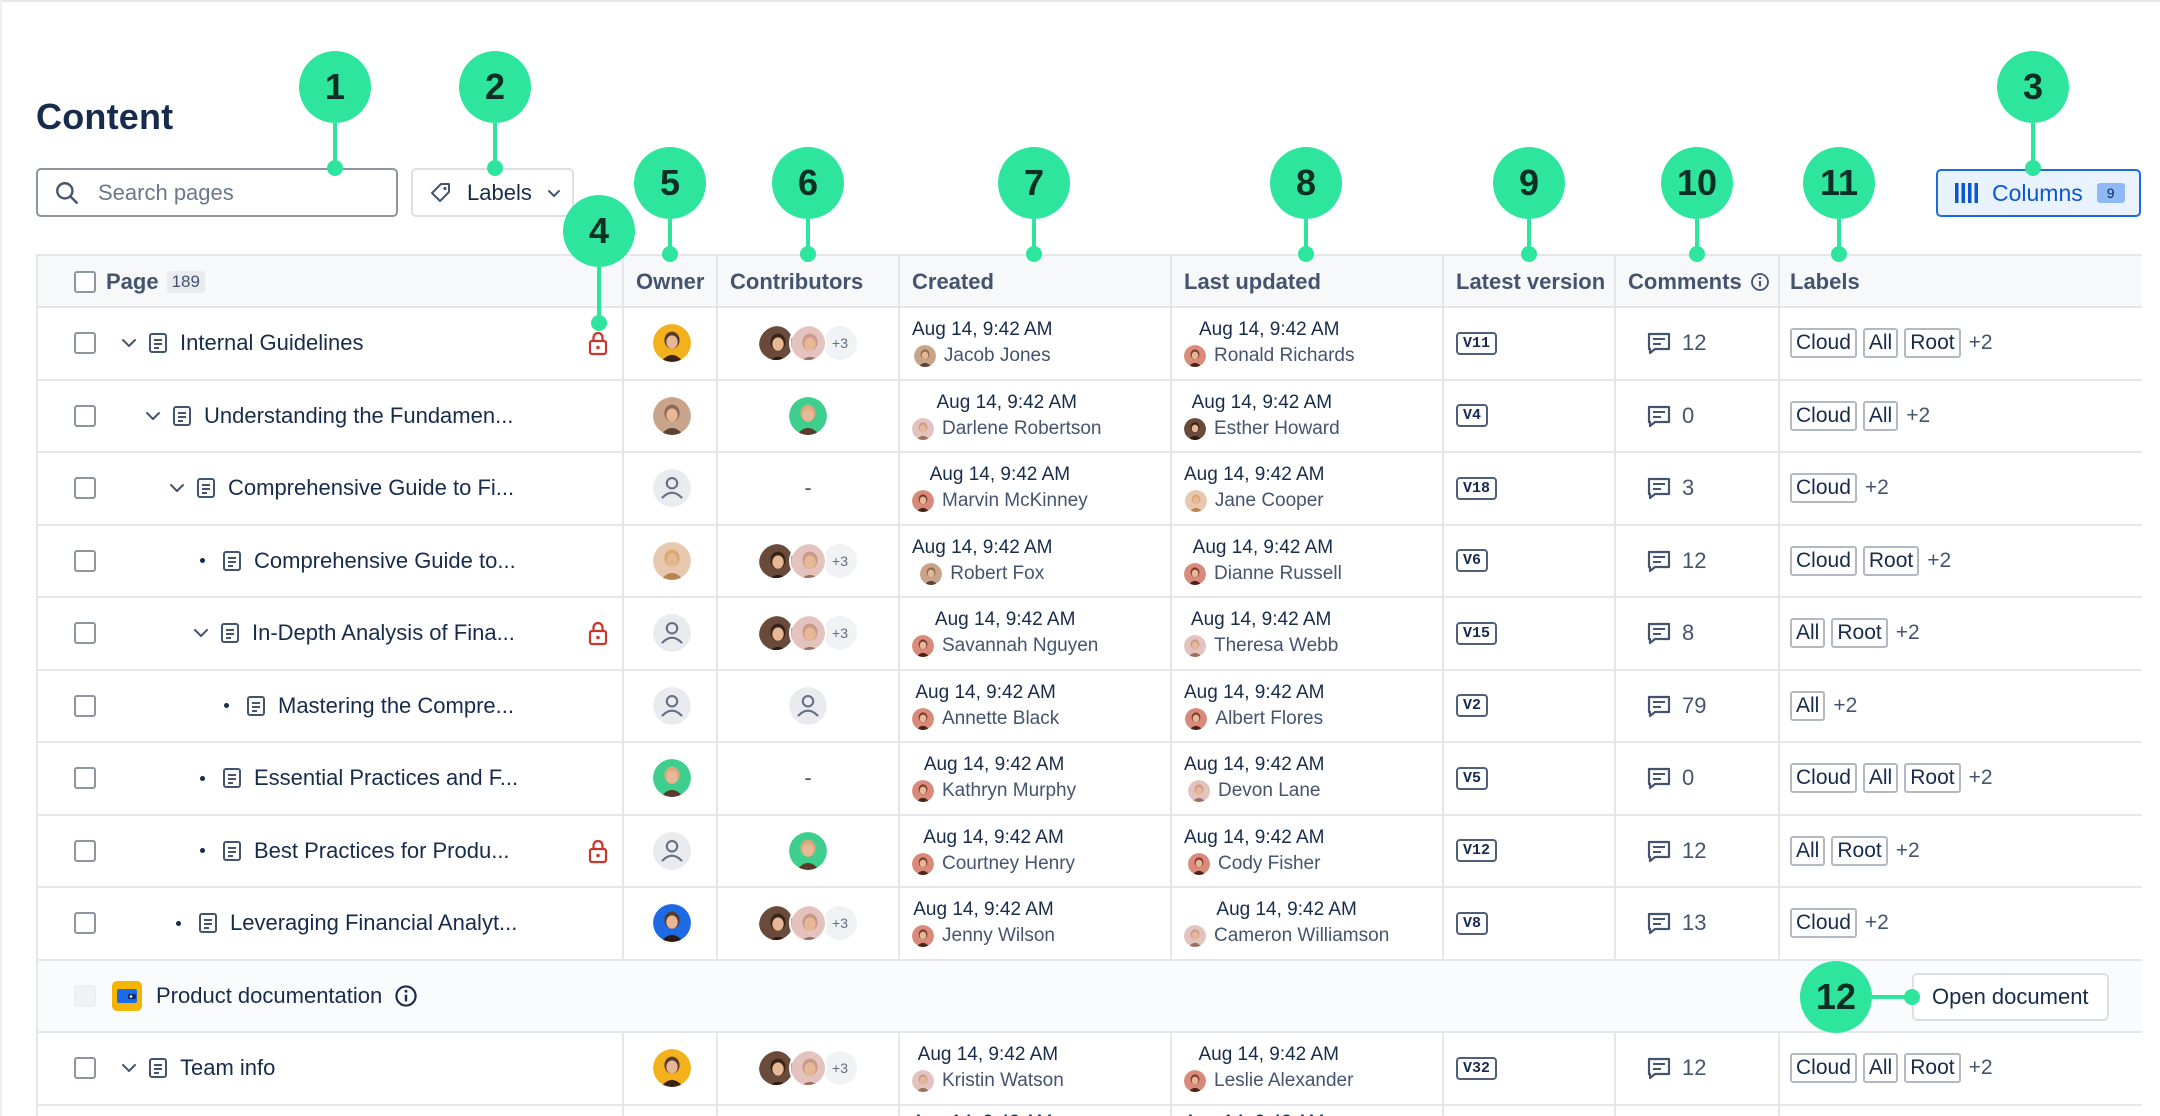 This screenshot has width=2160, height=1116. I want to click on comments-cell: 79, so click(1676, 706).